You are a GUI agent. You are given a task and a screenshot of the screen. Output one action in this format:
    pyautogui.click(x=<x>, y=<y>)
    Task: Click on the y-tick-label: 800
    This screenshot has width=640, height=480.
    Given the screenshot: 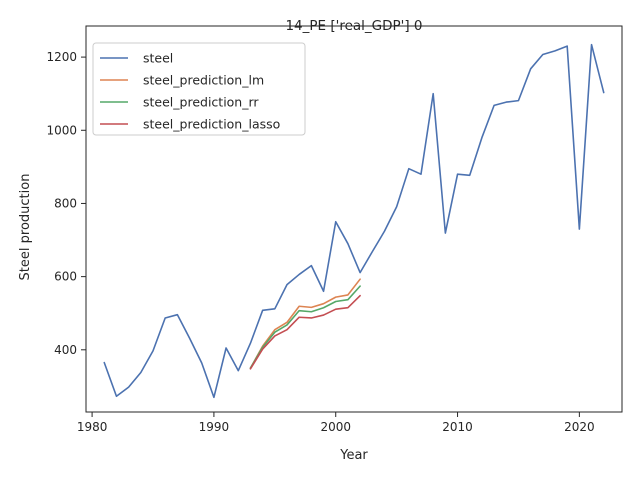 What is the action you would take?
    pyautogui.click(x=65, y=203)
    